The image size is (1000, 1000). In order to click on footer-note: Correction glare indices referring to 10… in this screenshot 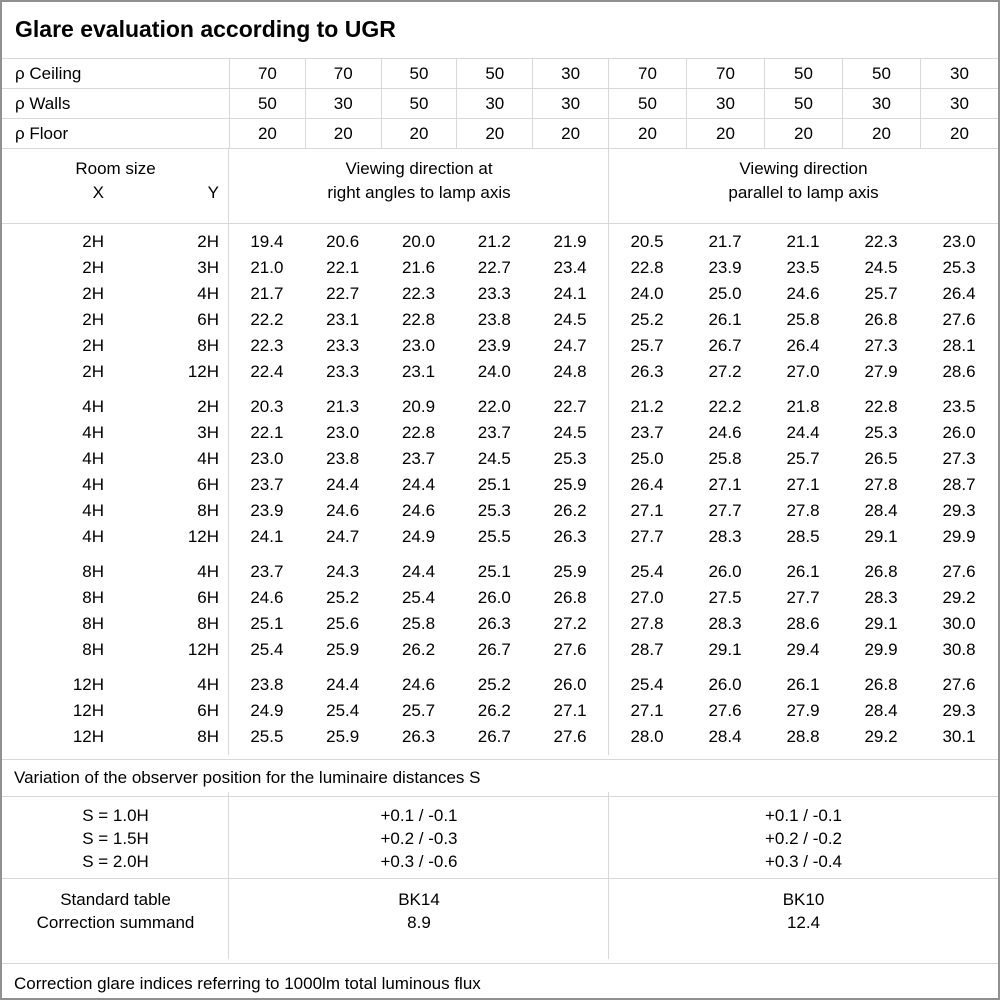, I will do `click(247, 983)`.